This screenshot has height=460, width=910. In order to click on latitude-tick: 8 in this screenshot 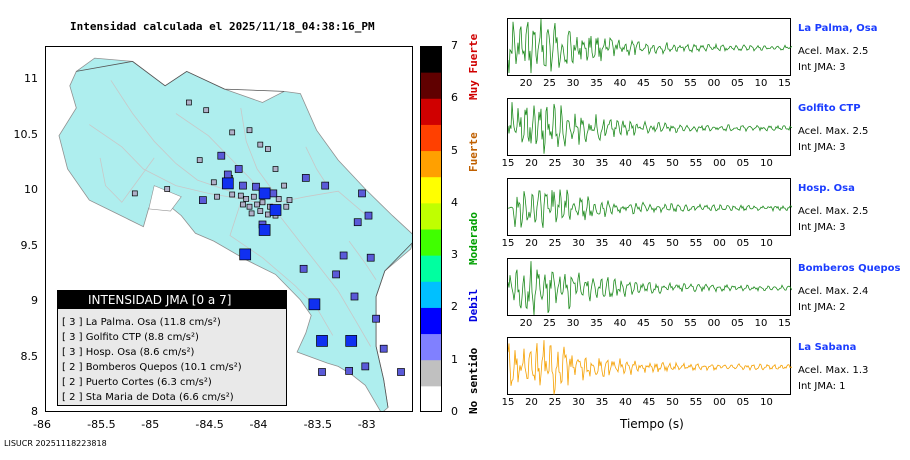, I will do `click(34, 411)`.